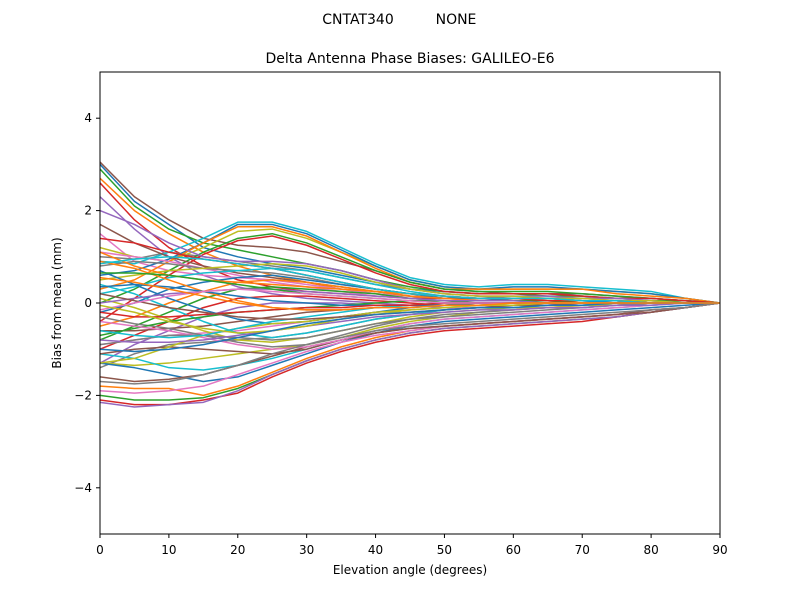 This screenshot has width=800, height=600. Describe the element at coordinates (57, 302) in the screenshot. I see `y-axis-label: Bias from mean (mm)` at that location.